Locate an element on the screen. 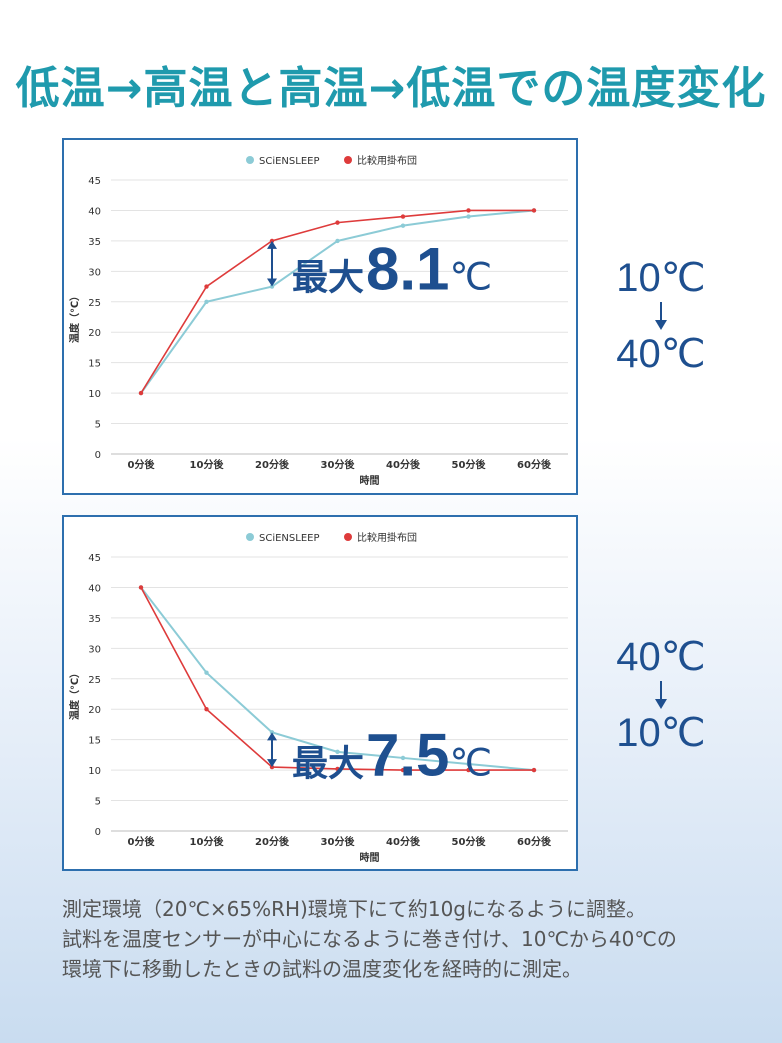 Image resolution: width=782 pixels, height=1043 pixels. footnote-line: 測定環境（20℃×65%RH)環境下にて約10gになるように調整。 is located at coordinates (354, 909).